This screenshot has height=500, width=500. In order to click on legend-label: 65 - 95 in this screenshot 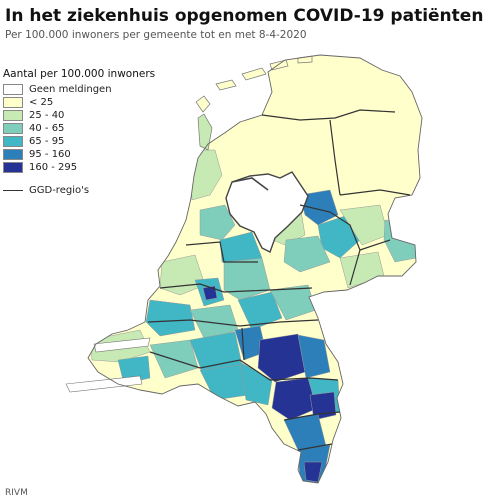, I will do `click(47, 141)`.